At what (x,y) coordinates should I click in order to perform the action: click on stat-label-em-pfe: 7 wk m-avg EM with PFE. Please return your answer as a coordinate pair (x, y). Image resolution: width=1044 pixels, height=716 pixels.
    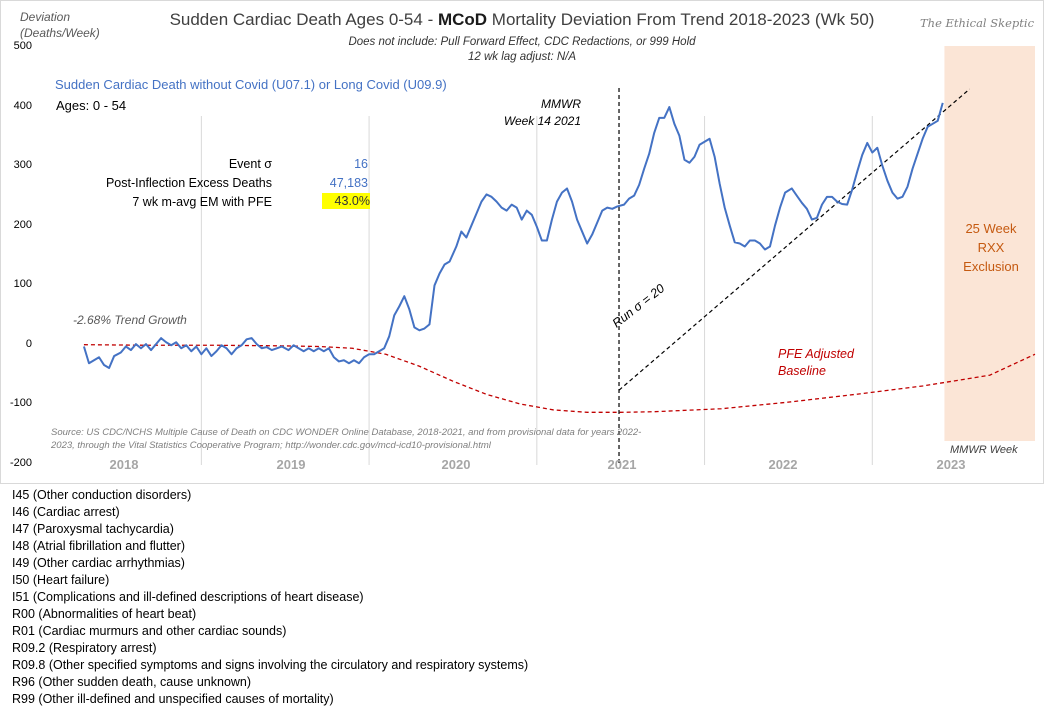
    Looking at the image, I should click on (202, 202).